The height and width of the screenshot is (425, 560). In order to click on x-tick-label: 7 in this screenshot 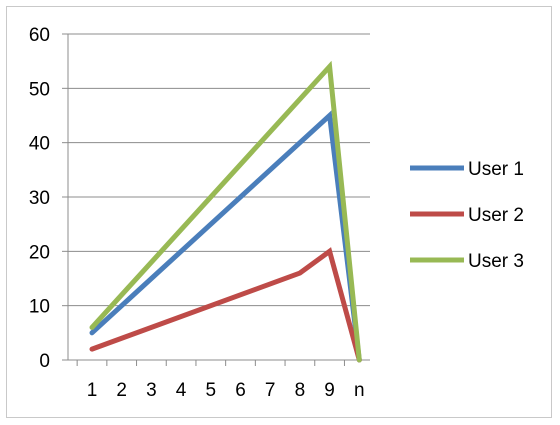, I will do `click(270, 390)`.